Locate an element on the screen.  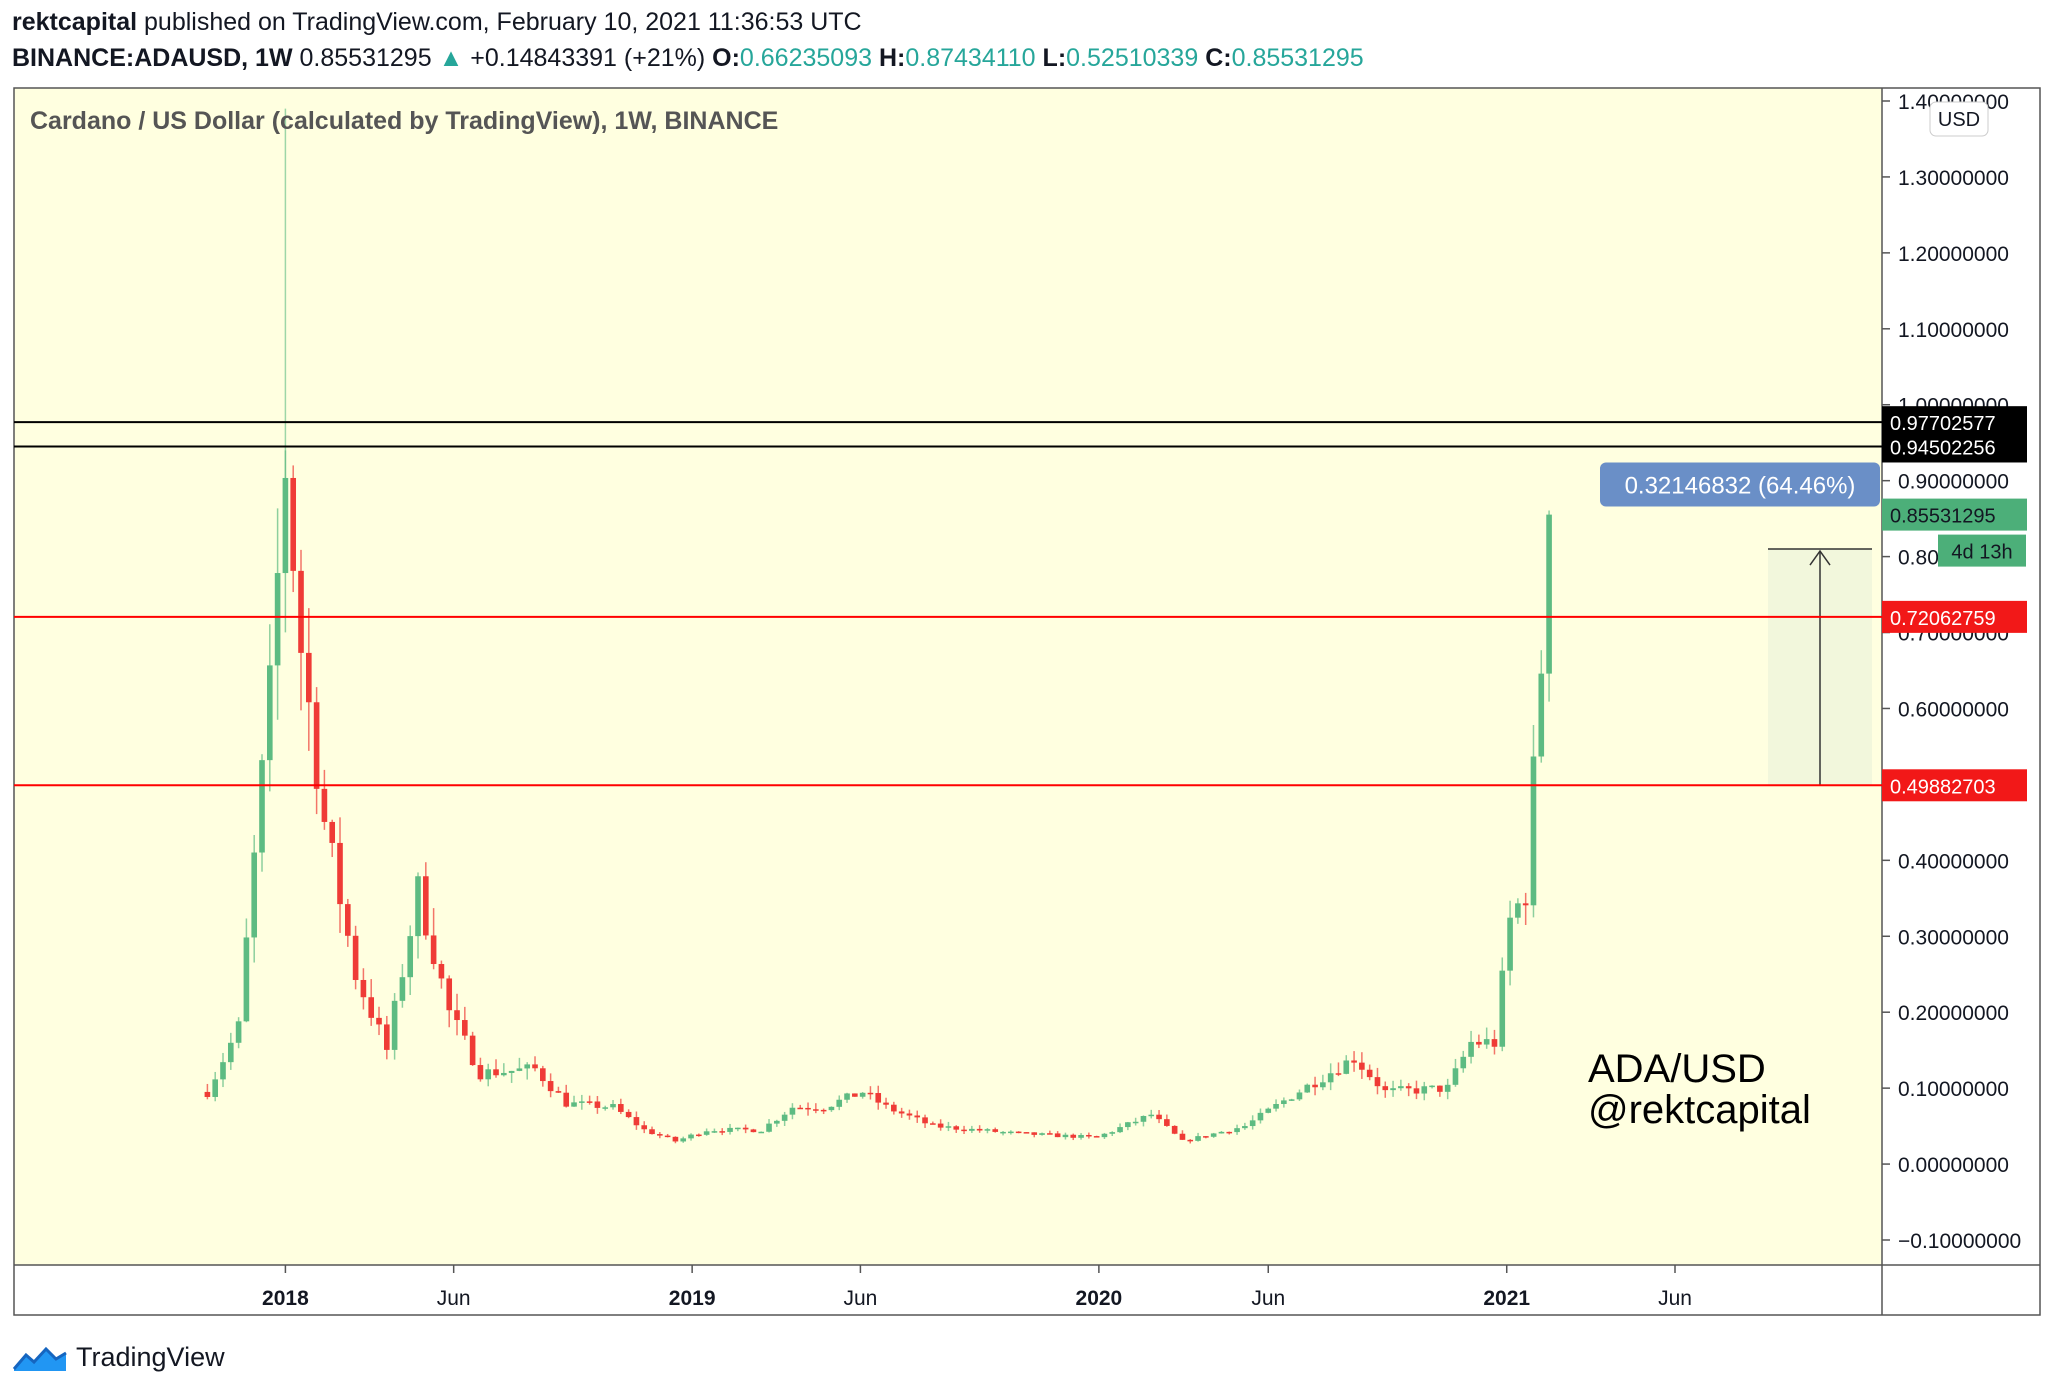
author-name: rektcapital is located at coordinates (75, 22).